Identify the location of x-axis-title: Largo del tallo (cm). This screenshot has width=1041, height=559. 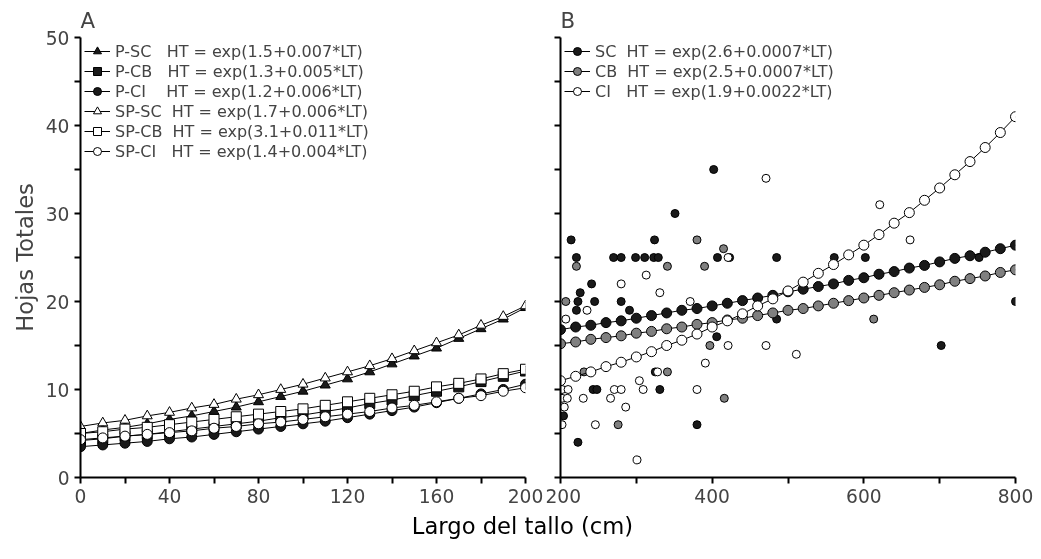
(522, 526).